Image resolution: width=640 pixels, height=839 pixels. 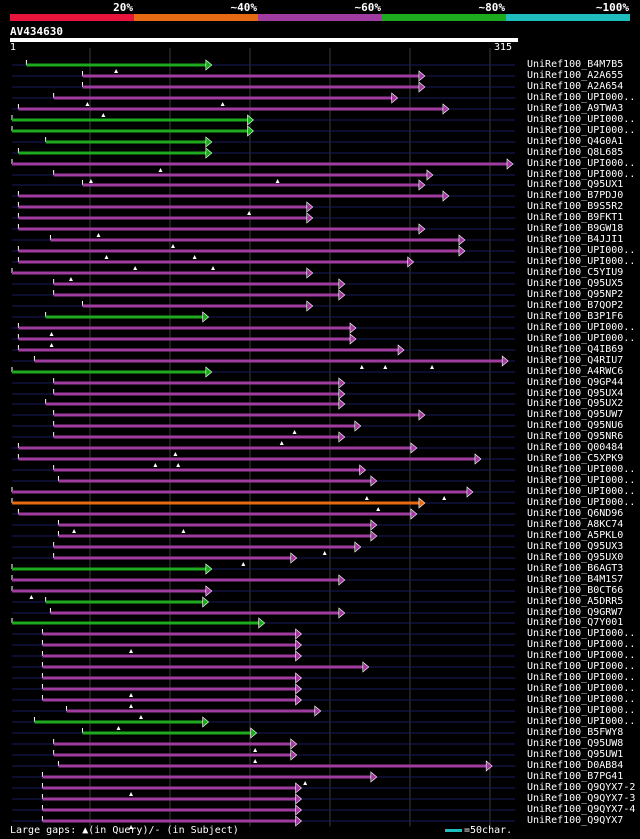 I want to click on hit-label: UniRef100_Q95UW7, so click(x=575, y=414).